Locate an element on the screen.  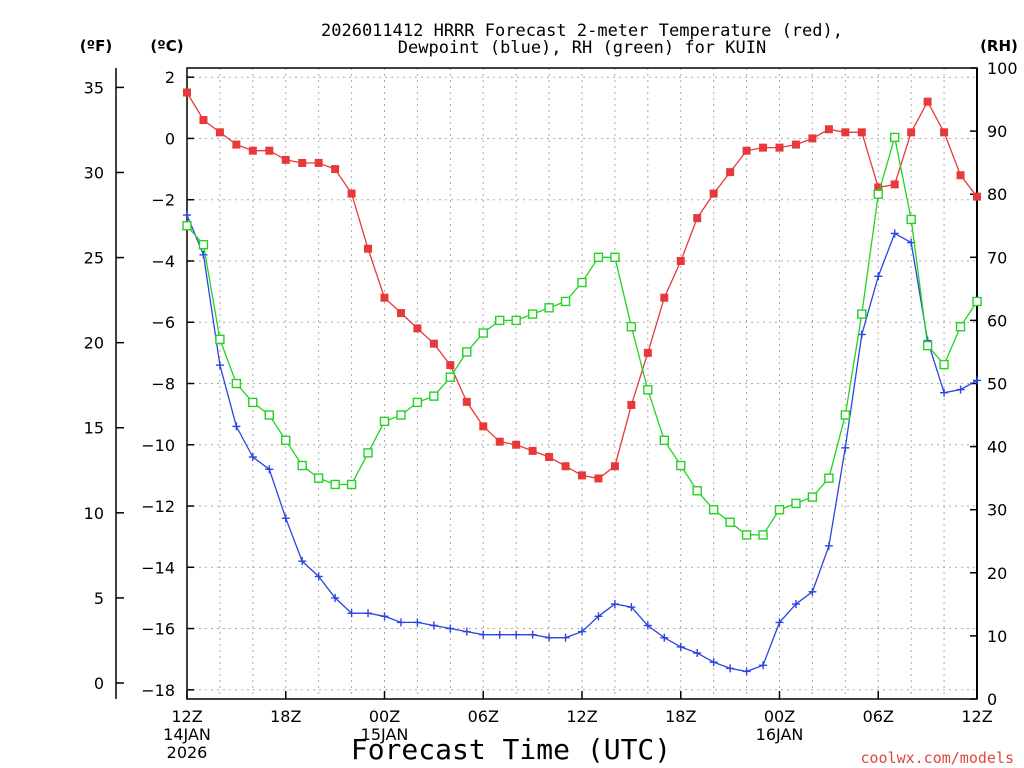
x-tick-label: 15JAN is located at coordinates (385, 734).